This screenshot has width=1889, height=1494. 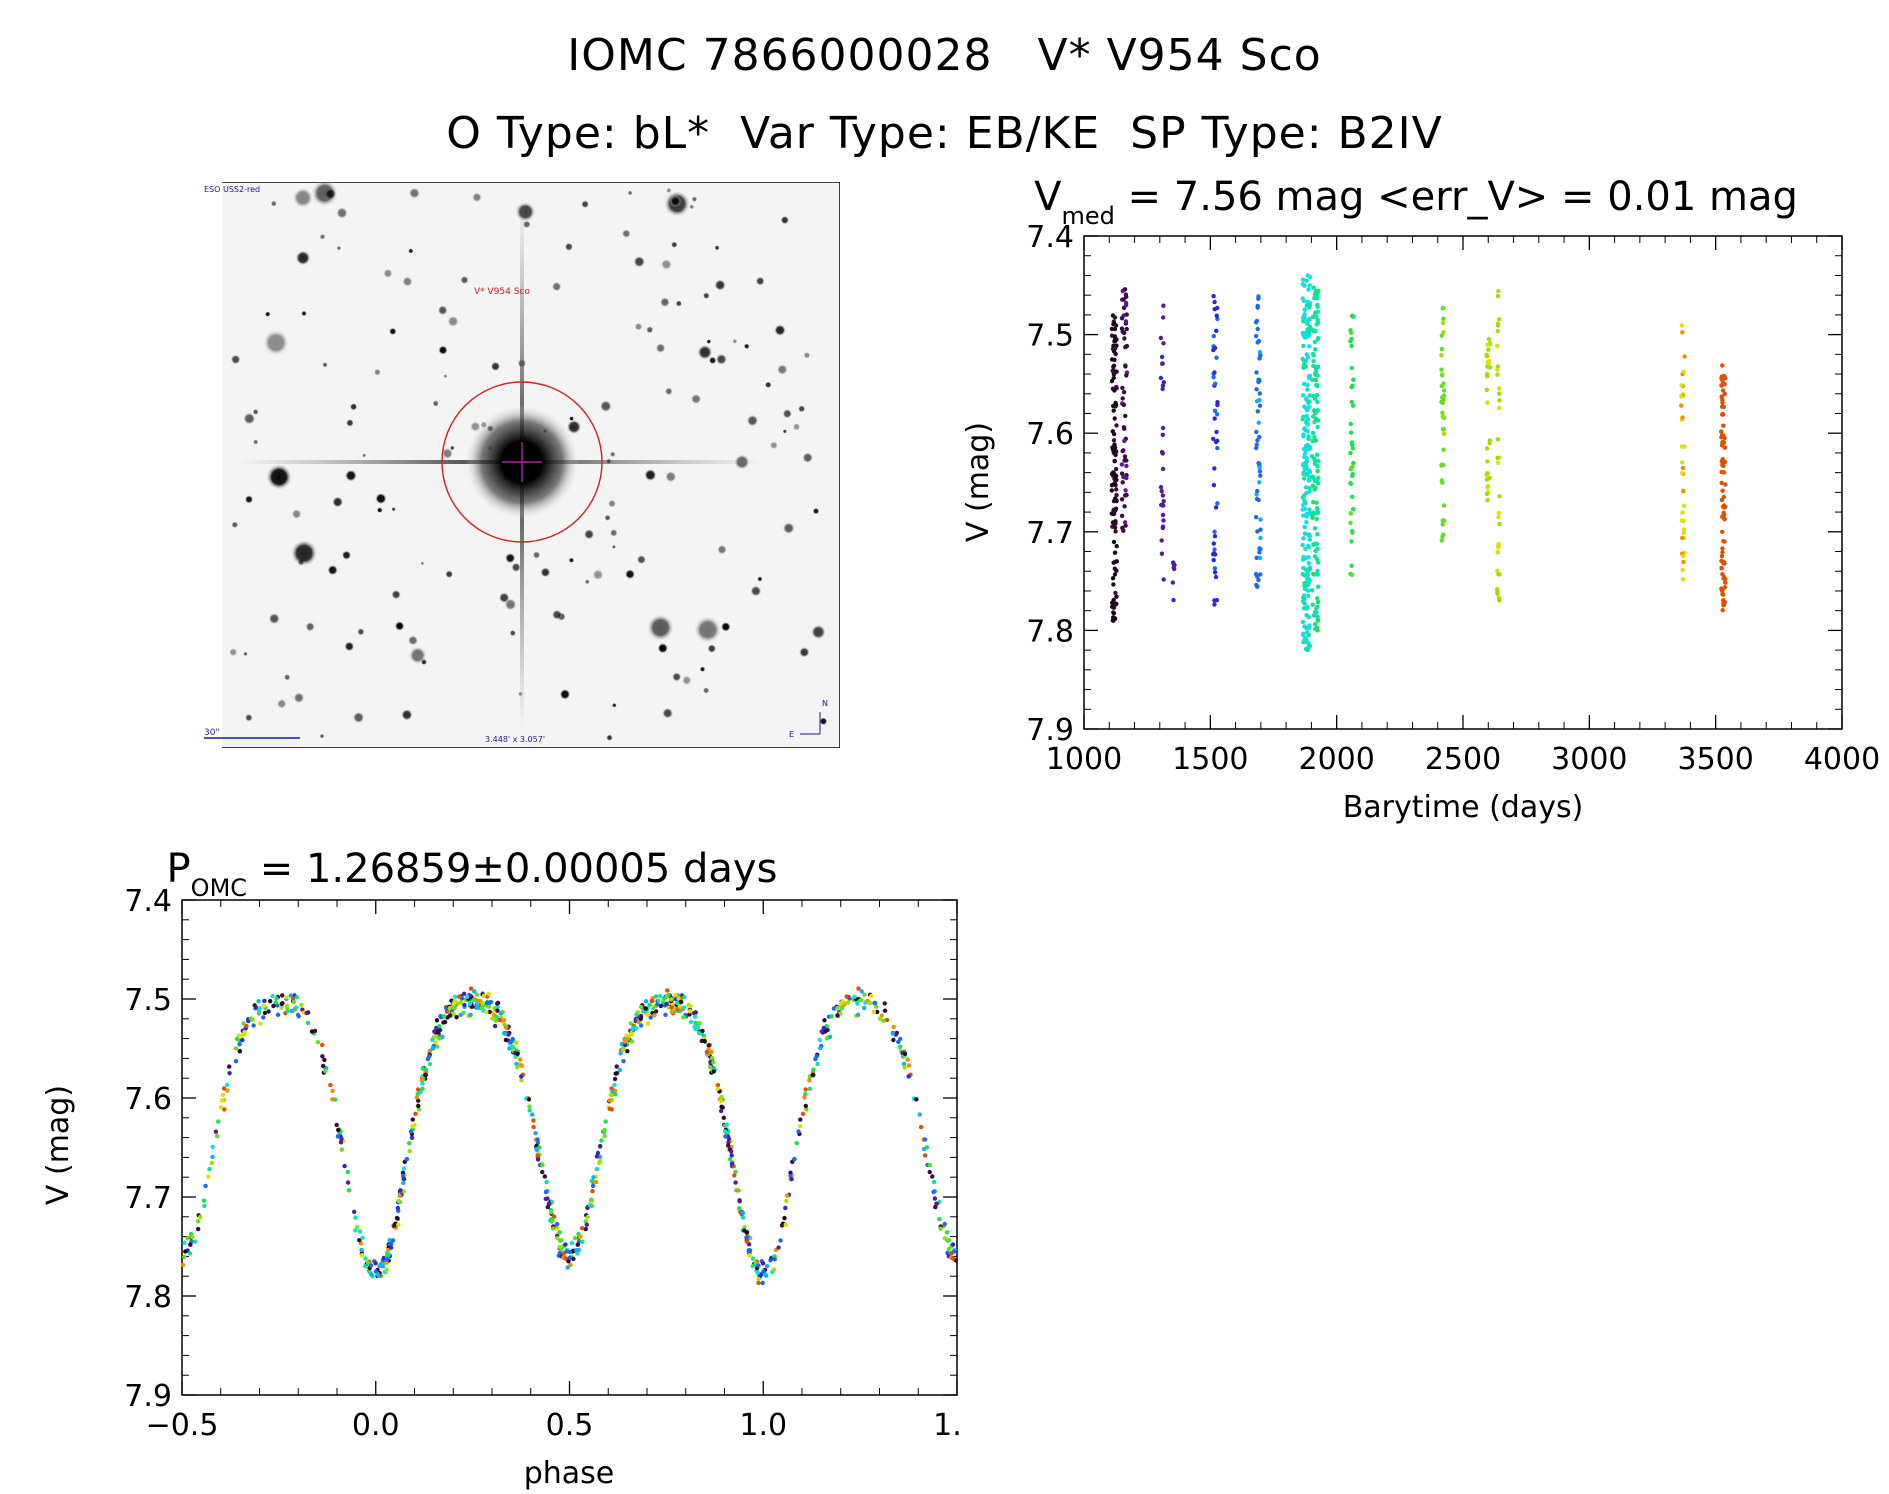 I want to click on x-tick-label: 1000, so click(x=1084, y=759).